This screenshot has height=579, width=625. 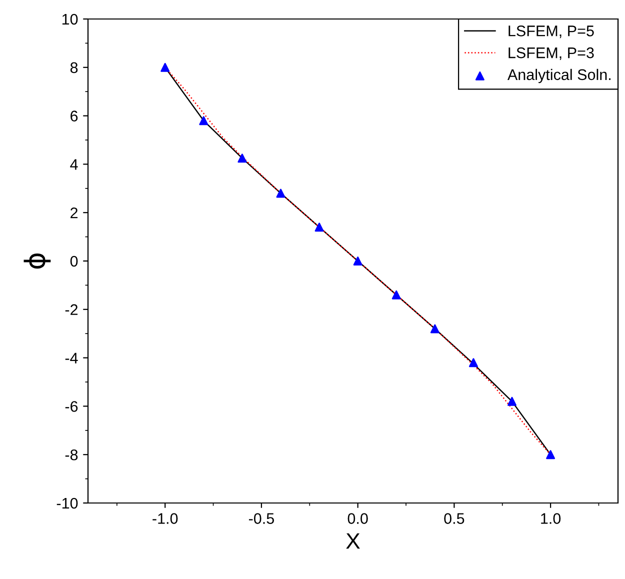 I want to click on y-tick-label: -4, so click(x=71, y=358).